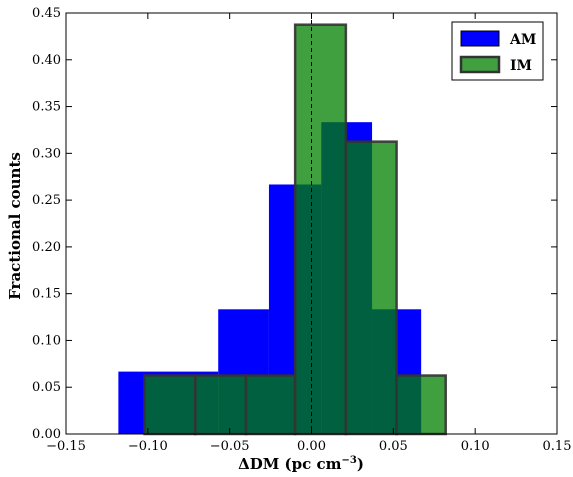 This screenshot has width=573, height=477. Describe the element at coordinates (46, 434) in the screenshot. I see `y-tick-label-0: 0.00` at that location.